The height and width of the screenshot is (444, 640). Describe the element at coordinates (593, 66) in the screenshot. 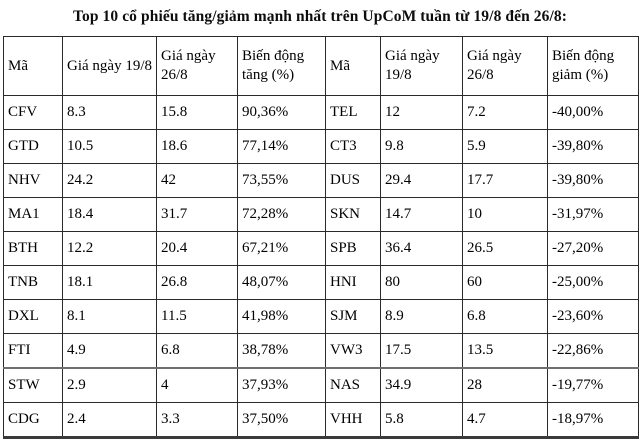

I see `header-cell: Biến động giảm (%)` at that location.